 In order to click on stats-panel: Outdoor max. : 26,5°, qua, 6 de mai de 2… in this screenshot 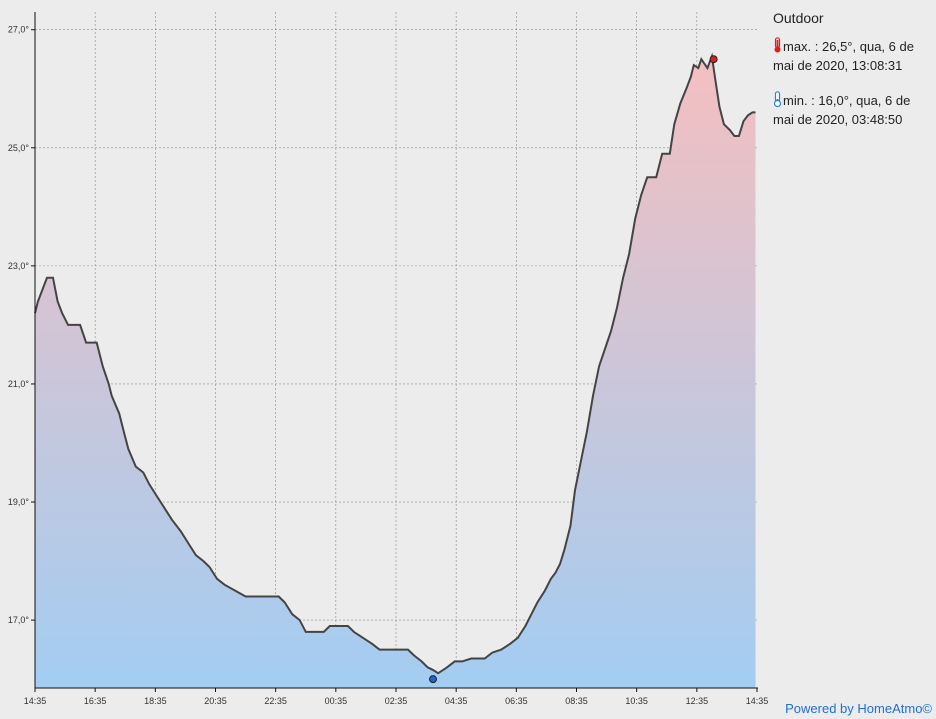, I will do `click(853, 77)`.